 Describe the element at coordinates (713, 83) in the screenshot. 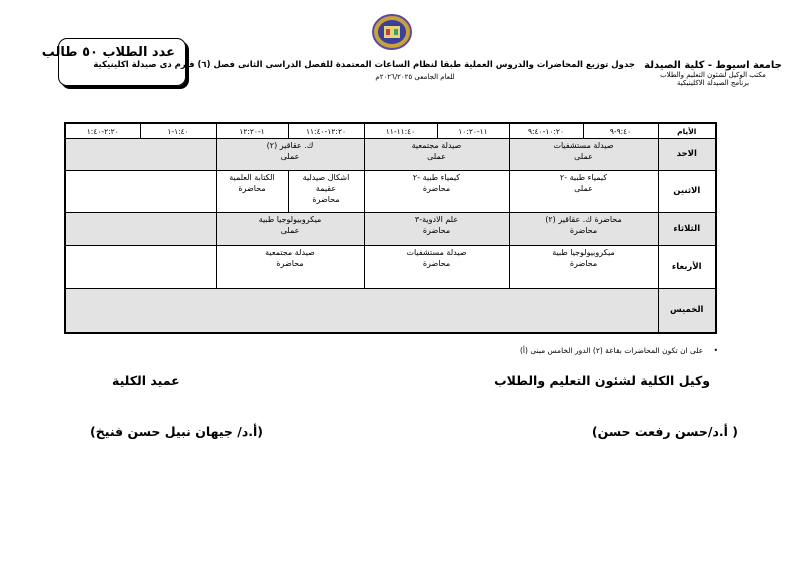

I see `program-name: برنامج الصيدلة الاكلينيكية` at that location.